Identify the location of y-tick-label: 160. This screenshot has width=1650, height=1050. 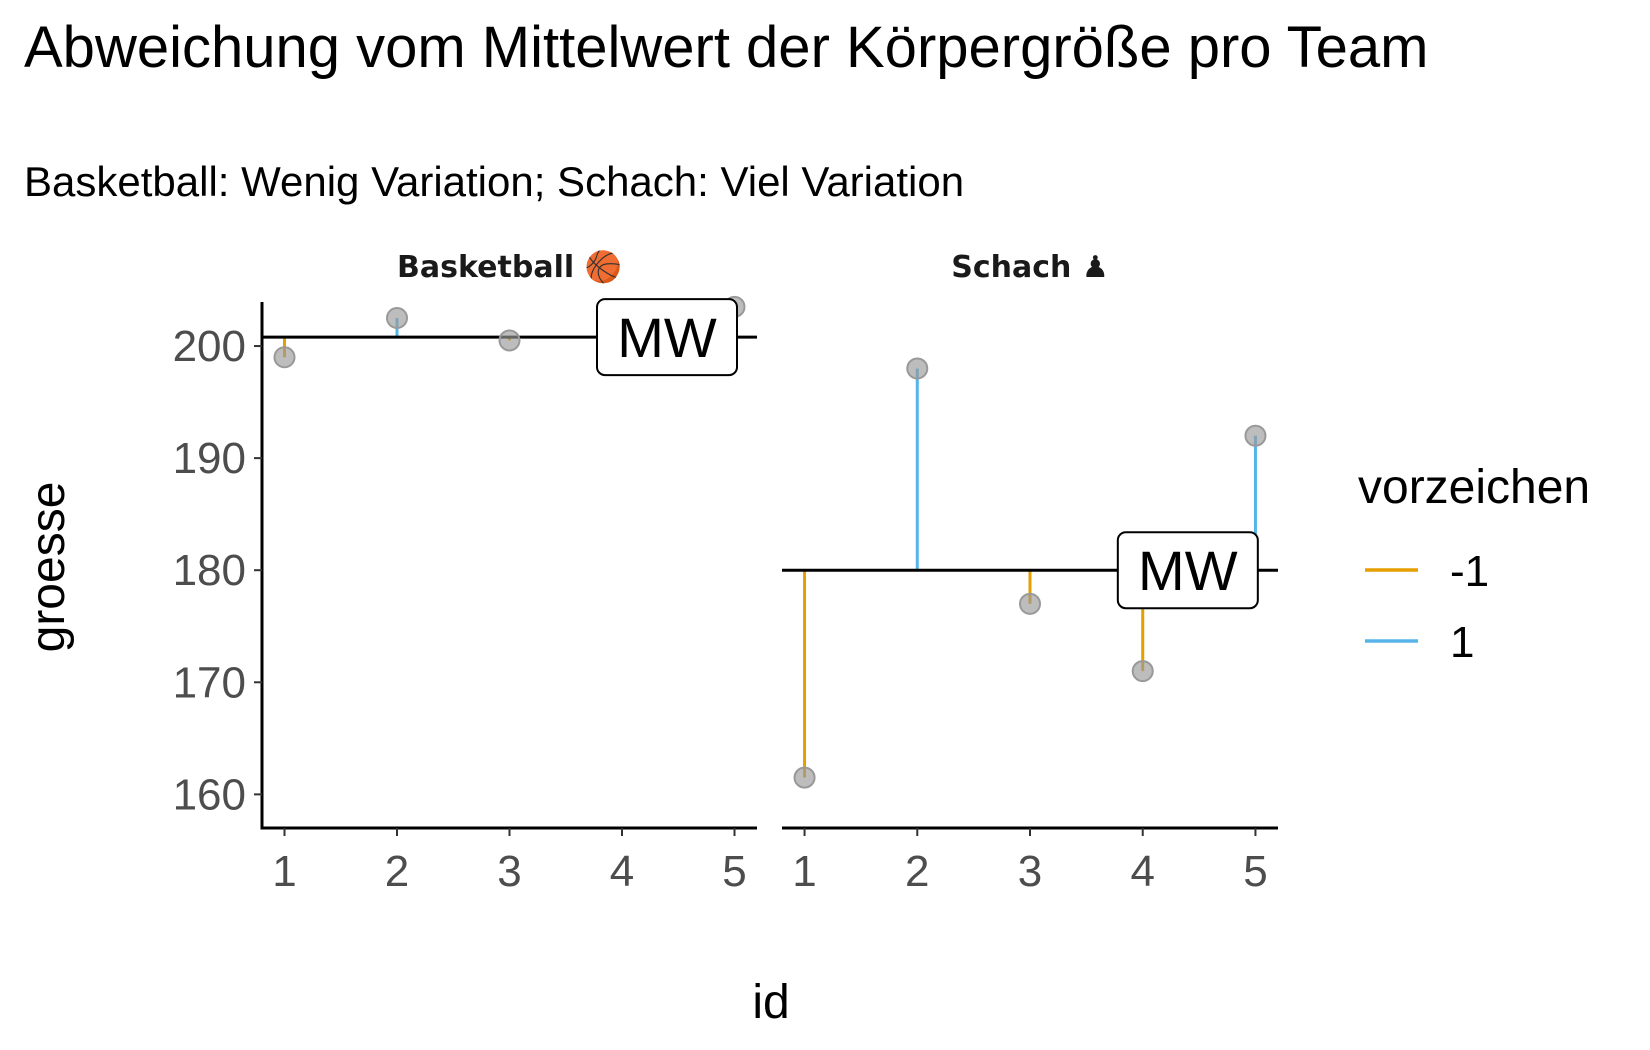
(209, 794).